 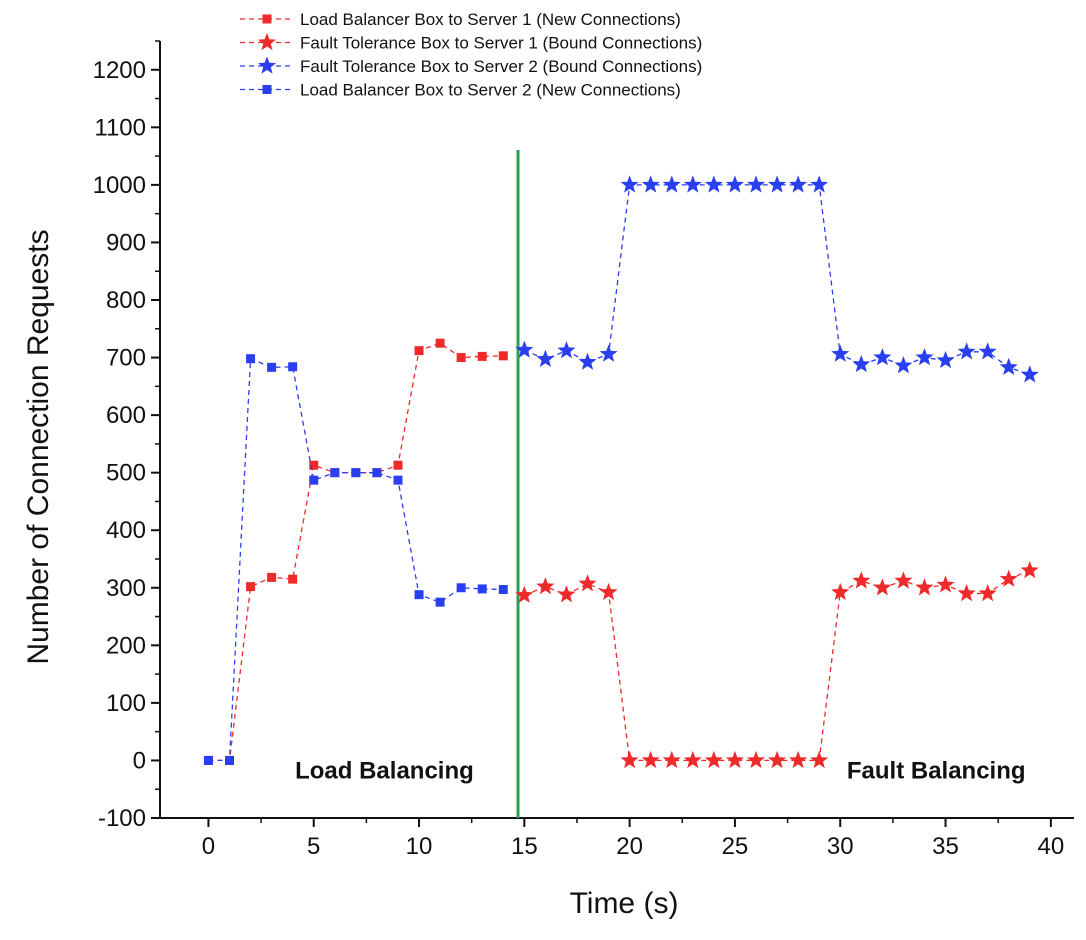 What do you see at coordinates (126, 588) in the screenshot?
I see `y-tick-label: 300` at bounding box center [126, 588].